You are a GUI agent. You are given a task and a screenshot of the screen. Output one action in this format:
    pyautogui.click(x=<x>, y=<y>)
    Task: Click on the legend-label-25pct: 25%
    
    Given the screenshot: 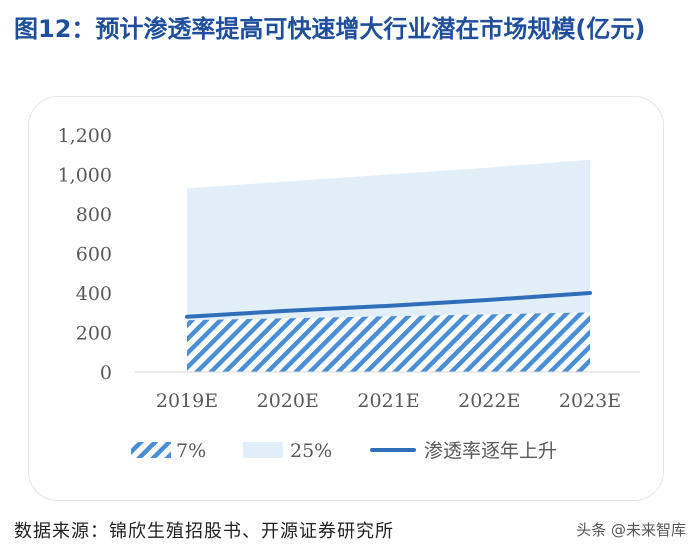 What is the action you would take?
    pyautogui.click(x=311, y=451)
    